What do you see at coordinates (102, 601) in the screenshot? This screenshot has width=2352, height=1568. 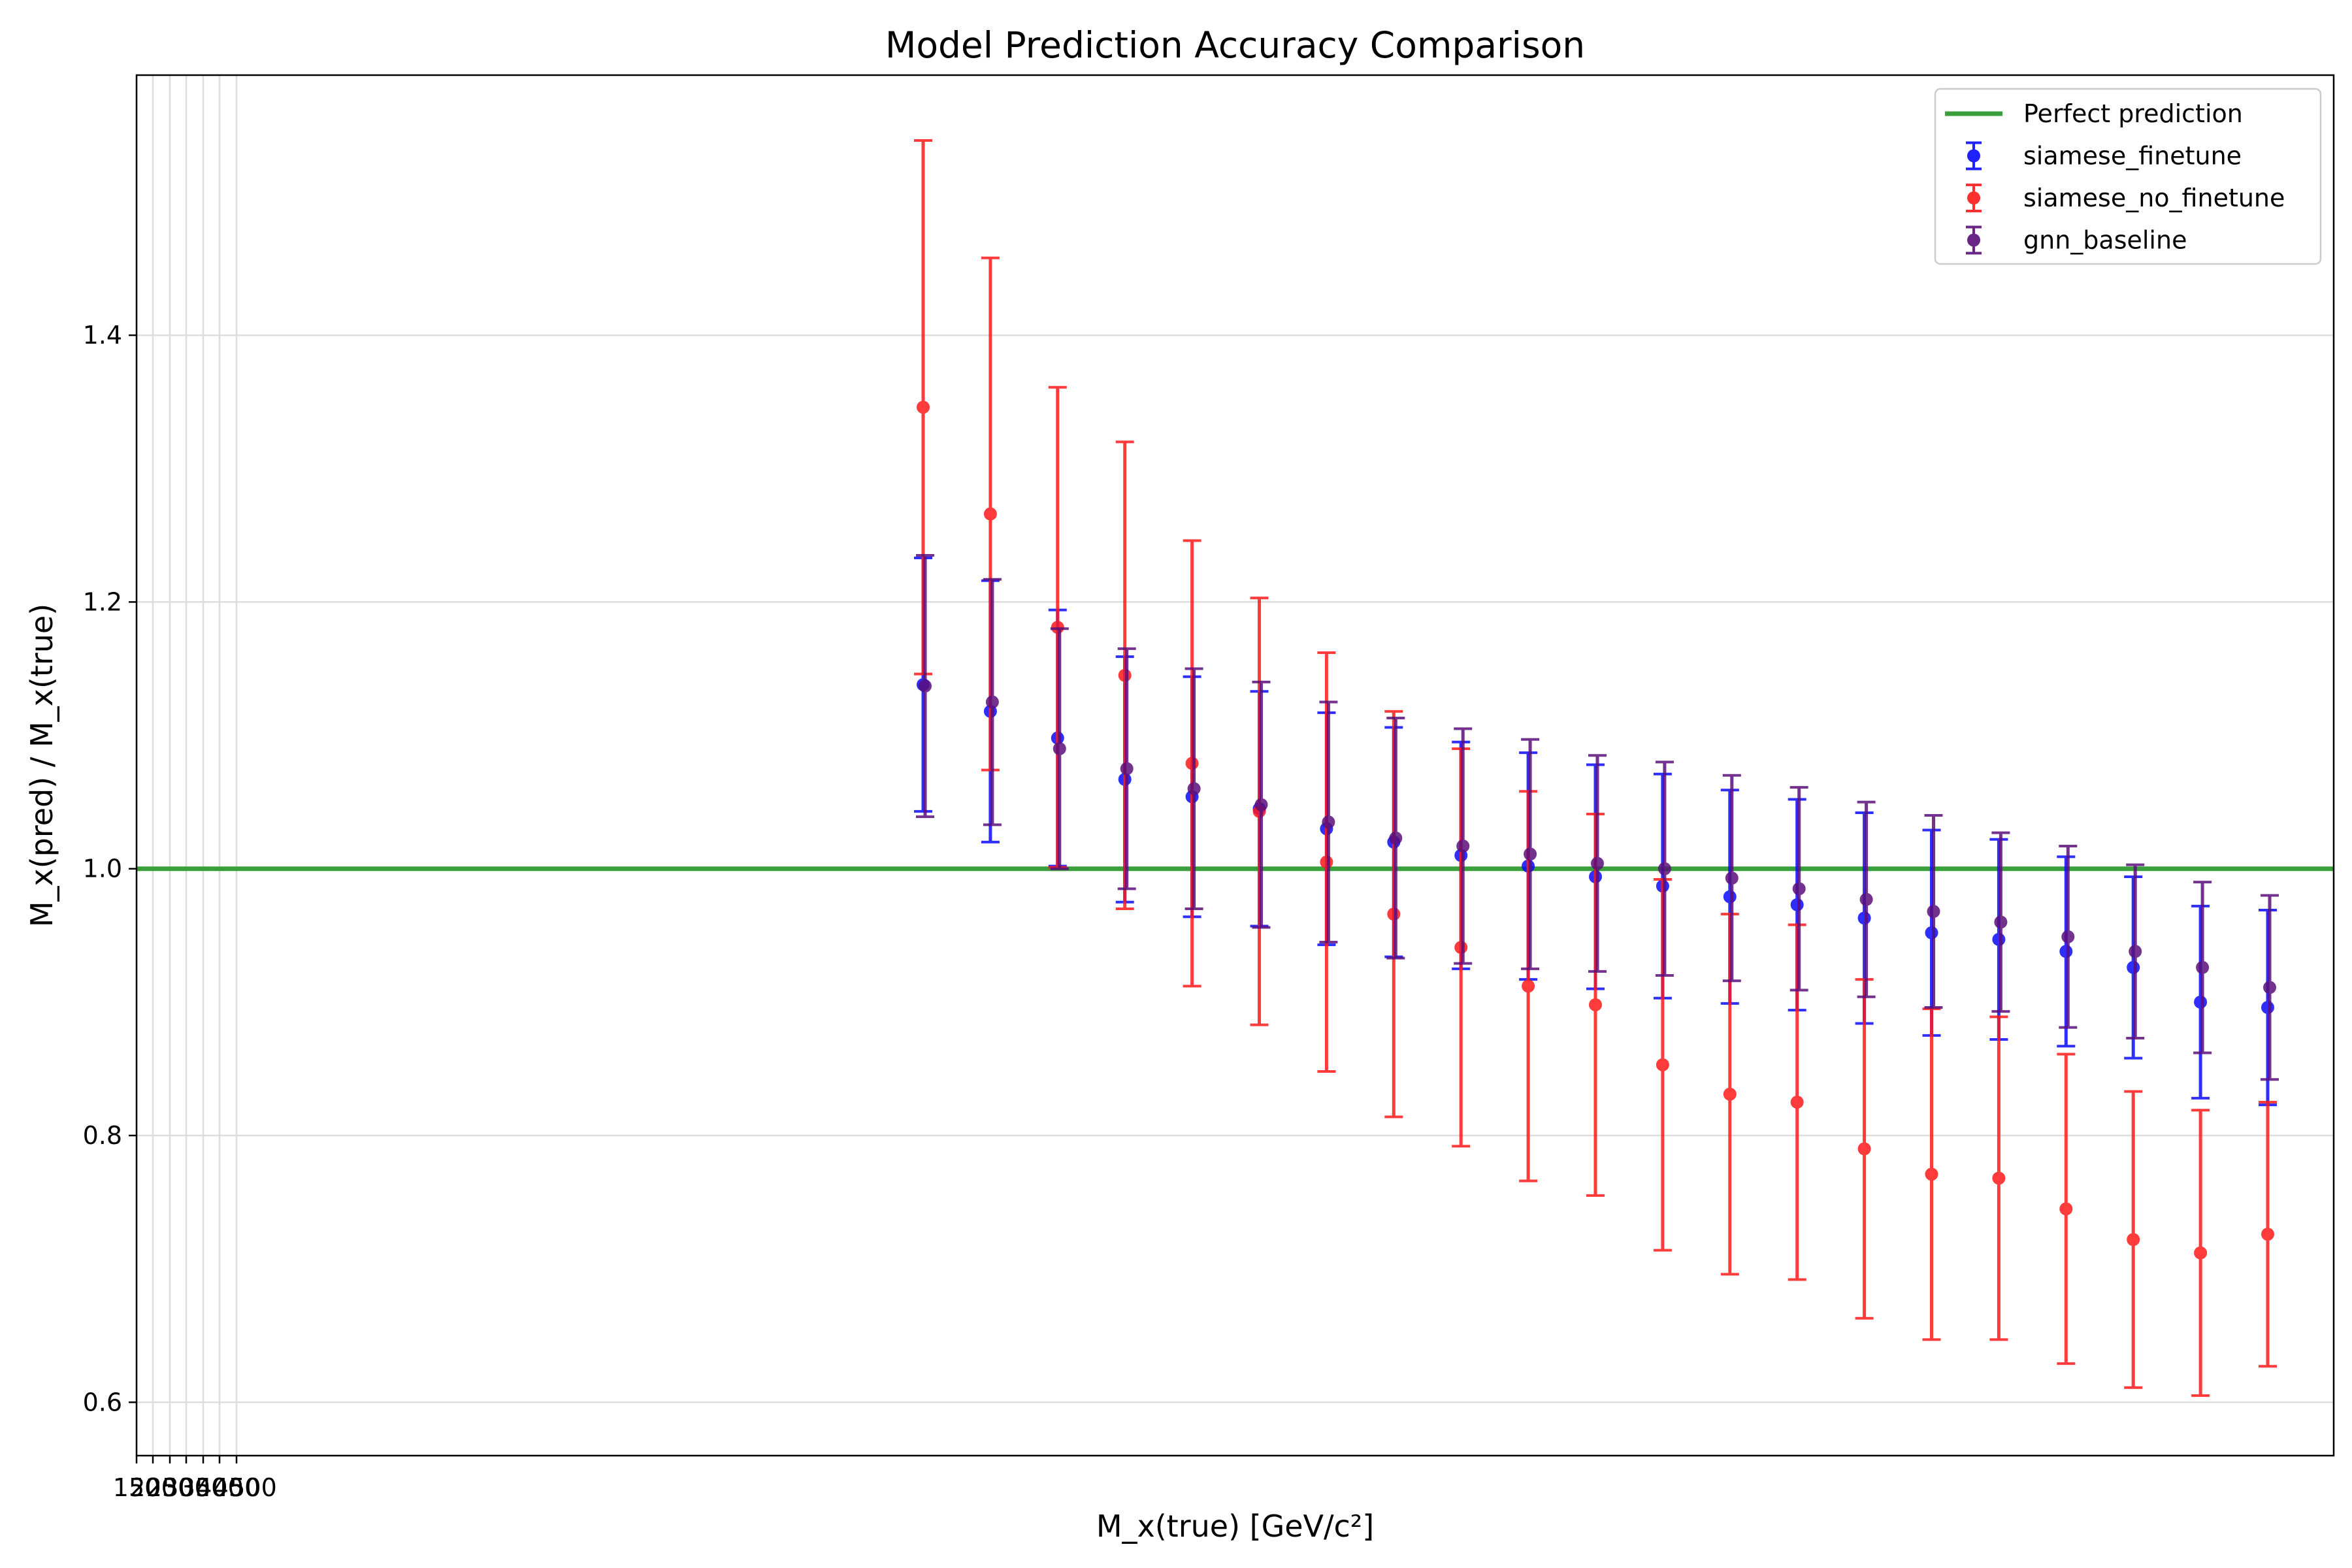 I see `y-tick-label: 1.2` at bounding box center [102, 601].